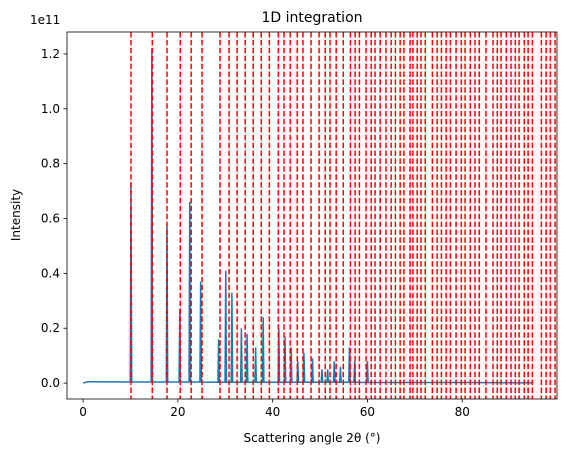  What do you see at coordinates (272, 412) in the screenshot?
I see `x-tick-label: 40` at bounding box center [272, 412].